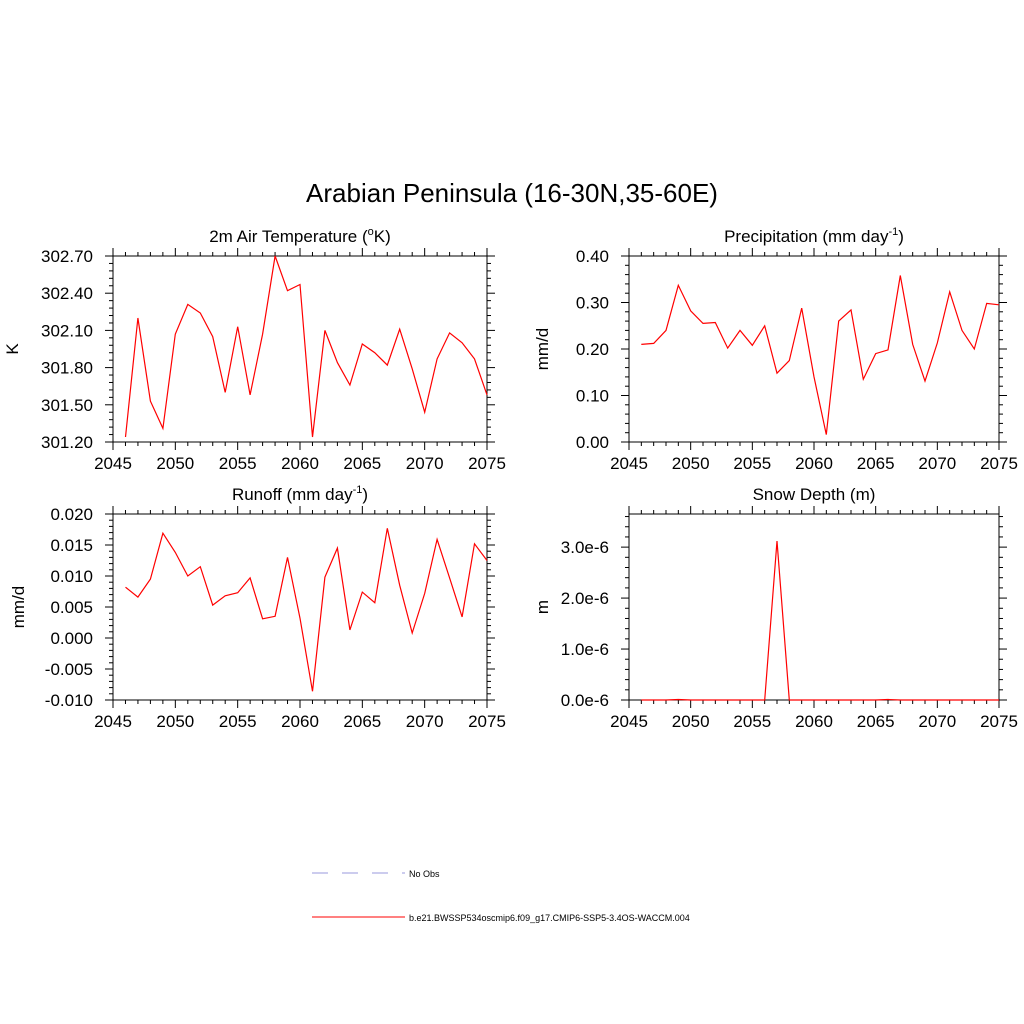 The height and width of the screenshot is (1024, 1024). I want to click on y-axis-label: K, so click(12, 349).